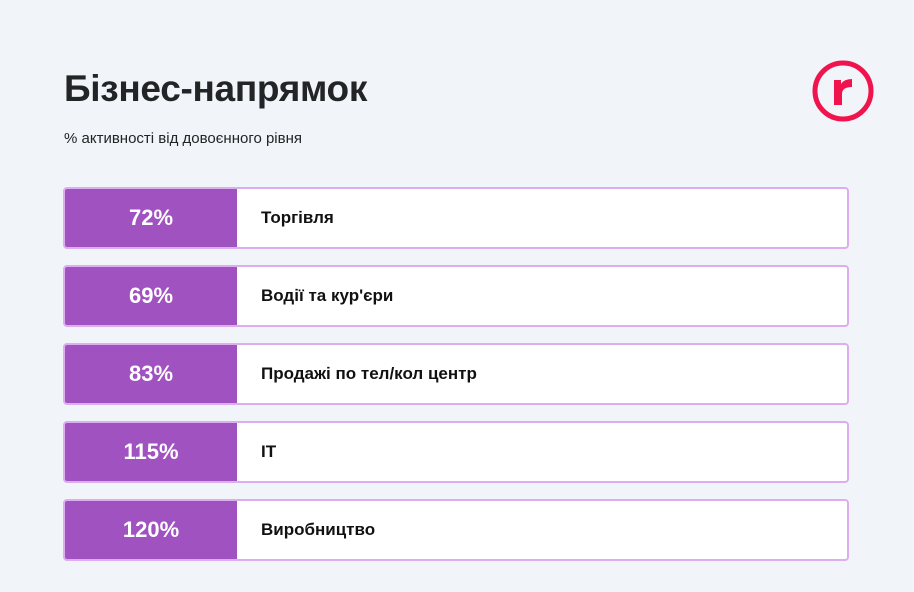 The height and width of the screenshot is (592, 914). Describe the element at coordinates (151, 296) in the screenshot. I see `row-value: 69%` at that location.